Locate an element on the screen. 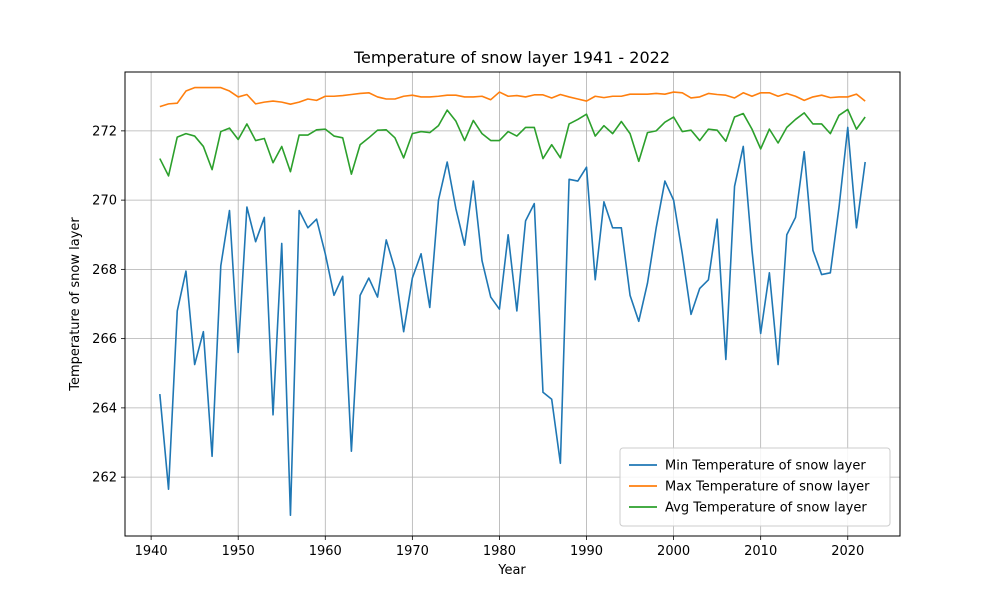  y-tick-label: 270 is located at coordinates (104, 201).